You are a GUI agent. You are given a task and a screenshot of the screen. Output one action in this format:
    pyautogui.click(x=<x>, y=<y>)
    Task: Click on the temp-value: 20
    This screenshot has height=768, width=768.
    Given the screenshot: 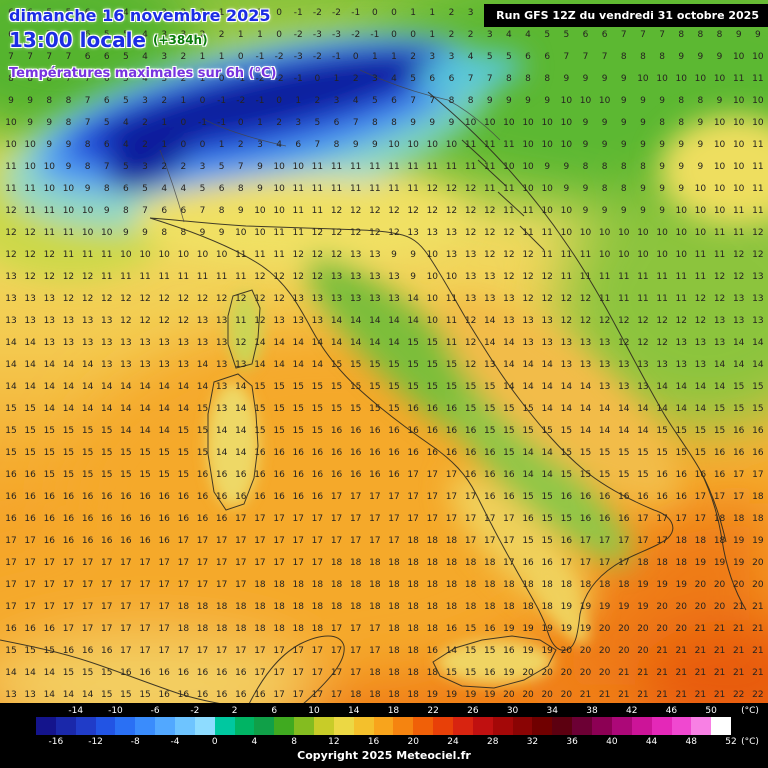 What is the action you would take?
    pyautogui.click(x=719, y=607)
    